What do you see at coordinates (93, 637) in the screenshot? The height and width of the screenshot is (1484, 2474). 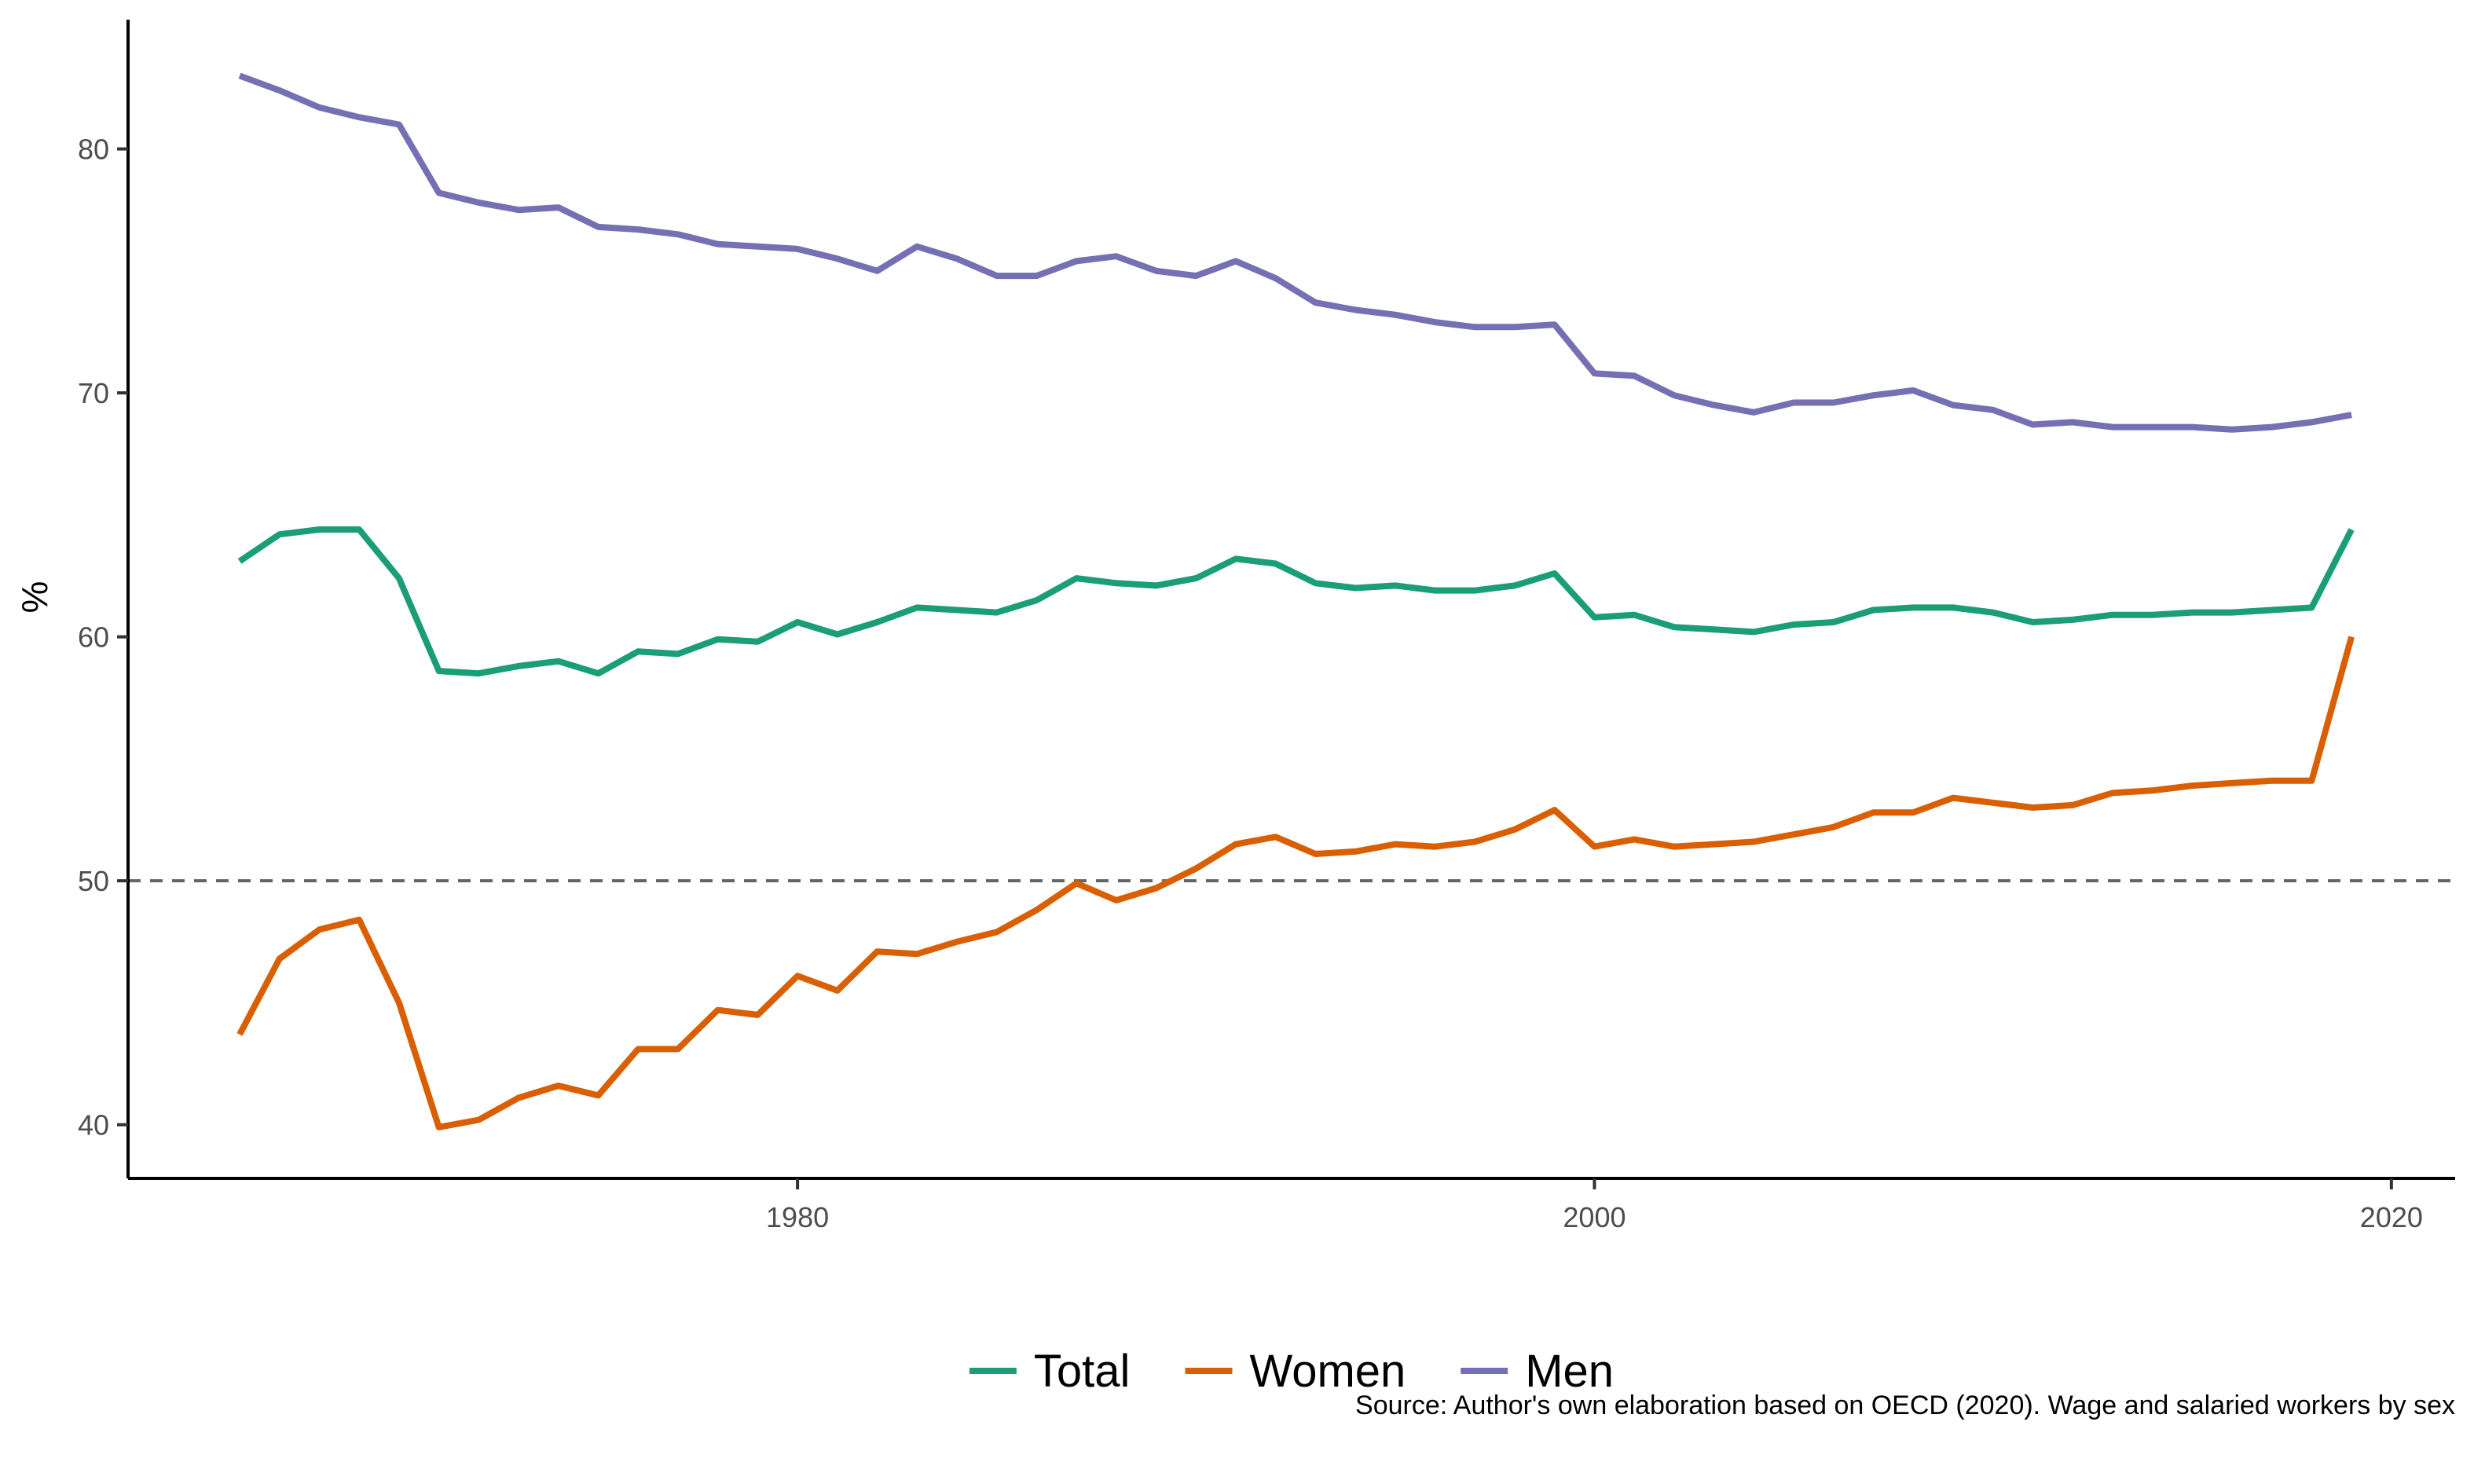 I see `y-tick-label: 60` at bounding box center [93, 637].